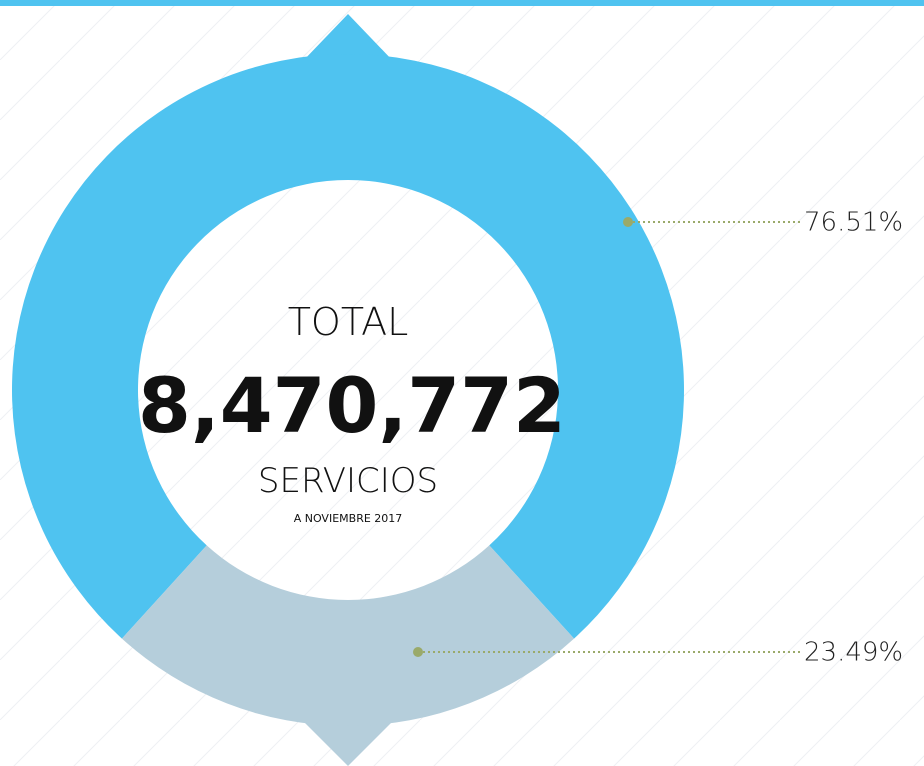  What do you see at coordinates (348, 518) in the screenshot?
I see `center-note: A NOVIEMBRE 2017` at bounding box center [348, 518].